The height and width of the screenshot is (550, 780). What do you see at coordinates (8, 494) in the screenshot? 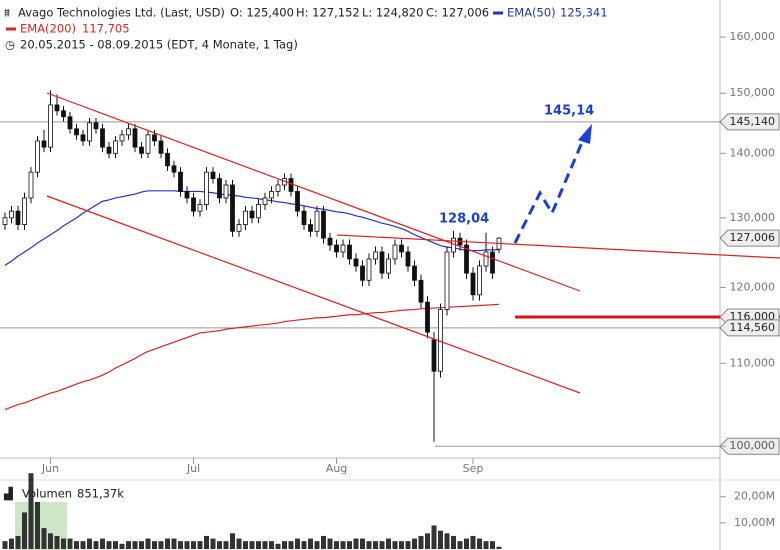
I see `volume-icon: ▟` at bounding box center [8, 494].